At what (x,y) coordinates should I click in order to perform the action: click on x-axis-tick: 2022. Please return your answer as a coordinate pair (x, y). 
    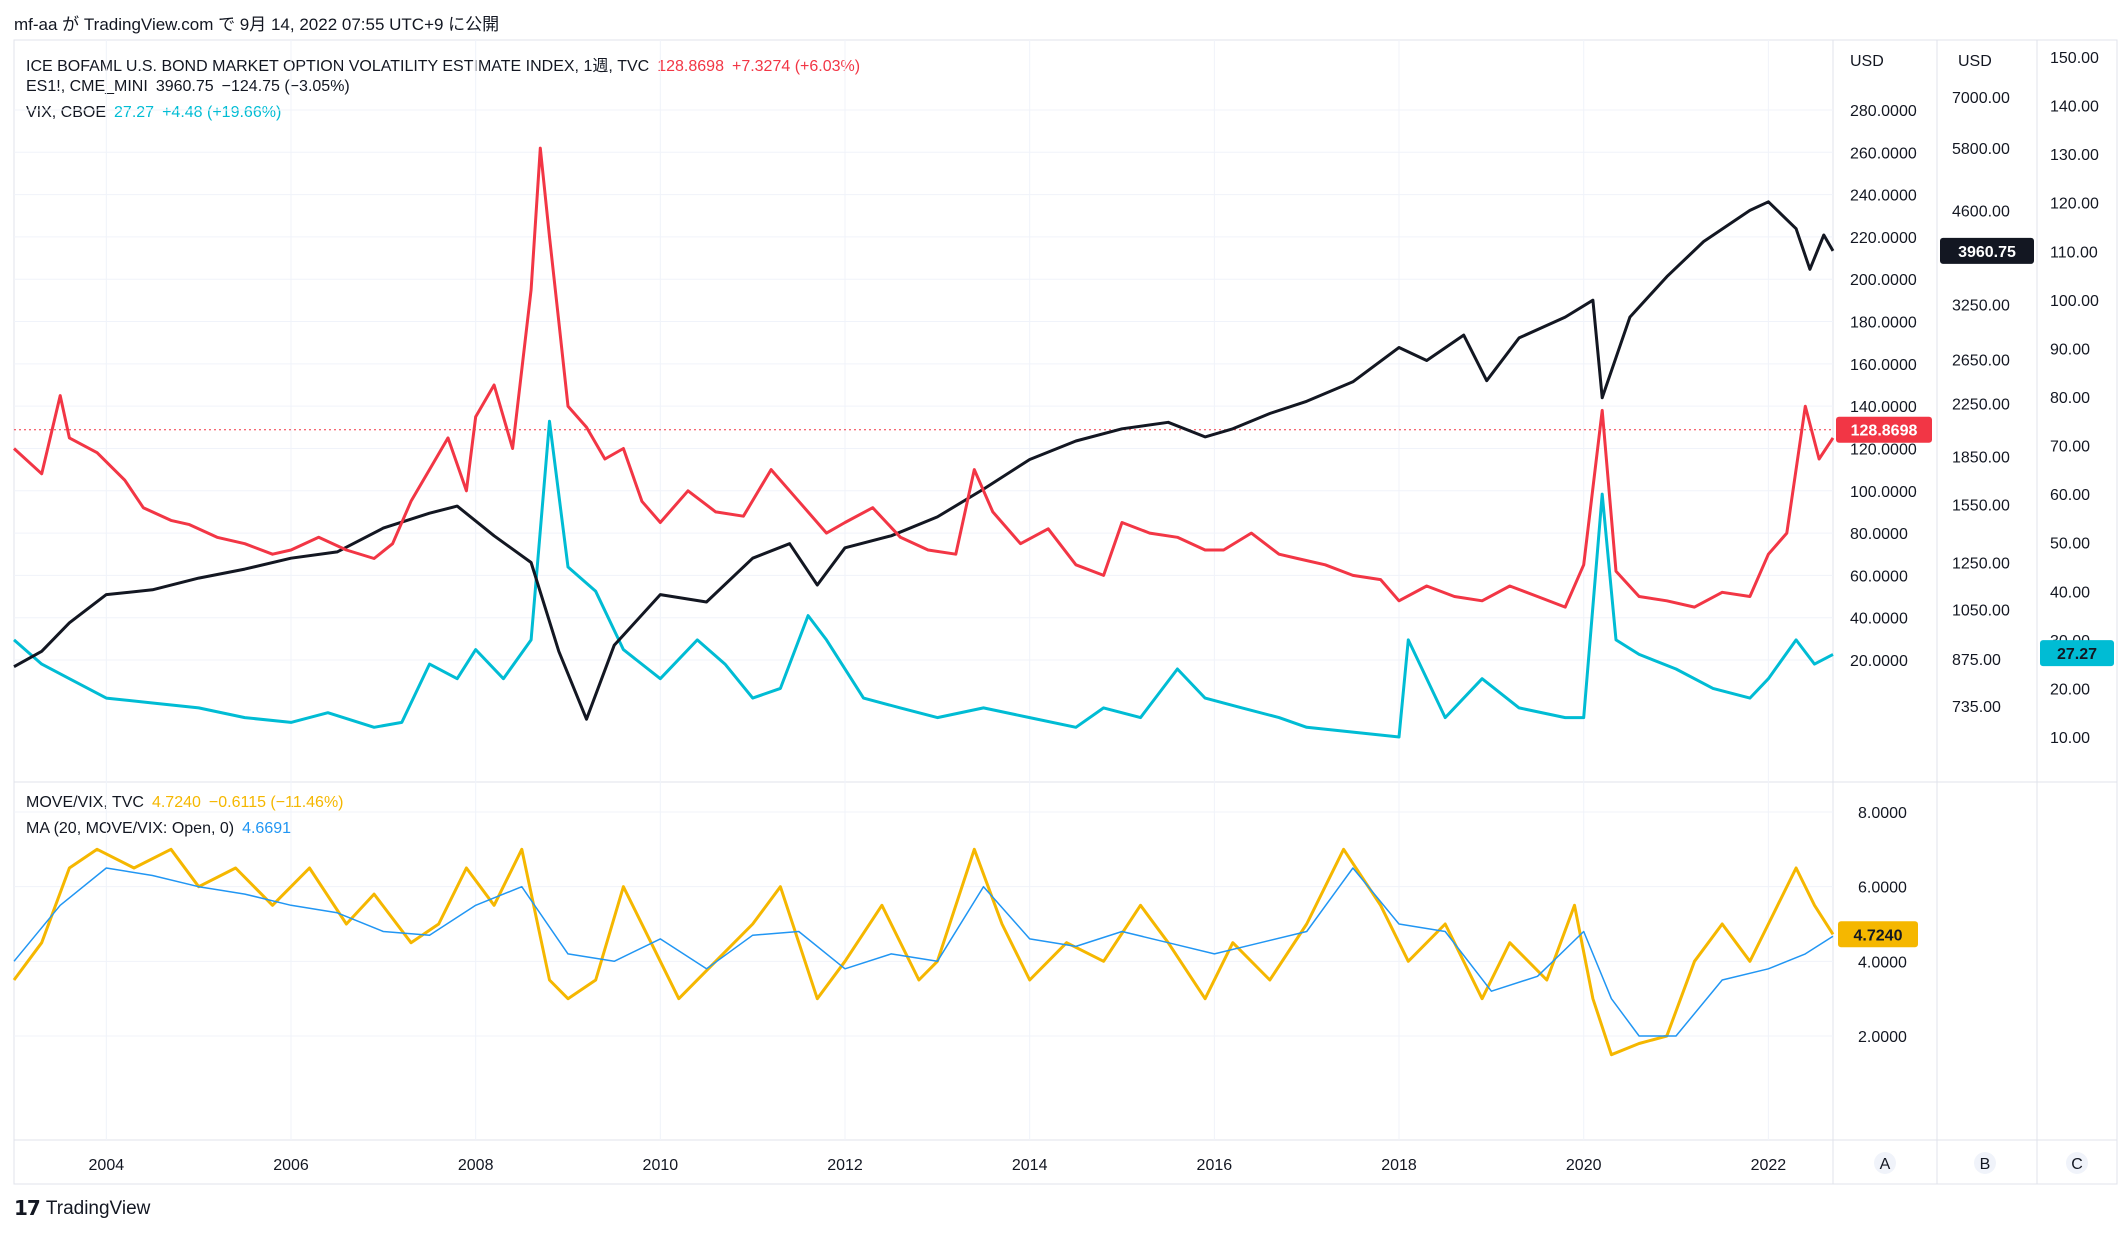
    Looking at the image, I should click on (1769, 1165).